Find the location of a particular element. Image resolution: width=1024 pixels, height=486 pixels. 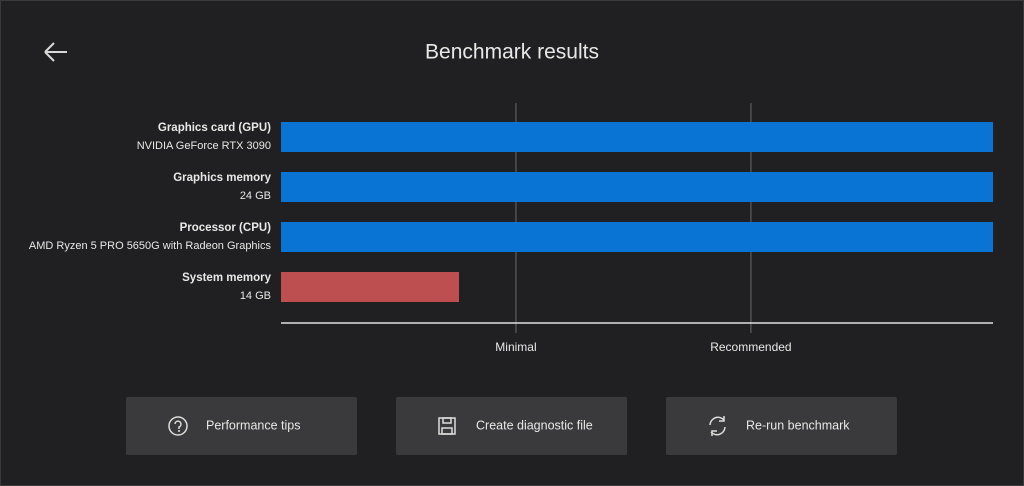

back-arrow is located at coordinates (55, 52).